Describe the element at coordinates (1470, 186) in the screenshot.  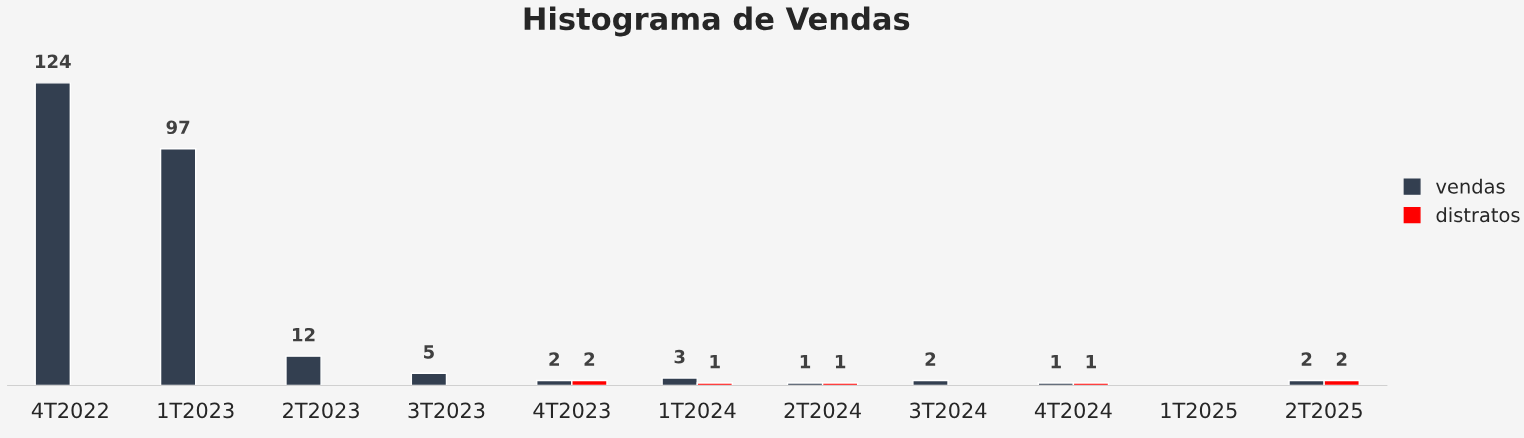
I see `legend-label: vendas` at that location.